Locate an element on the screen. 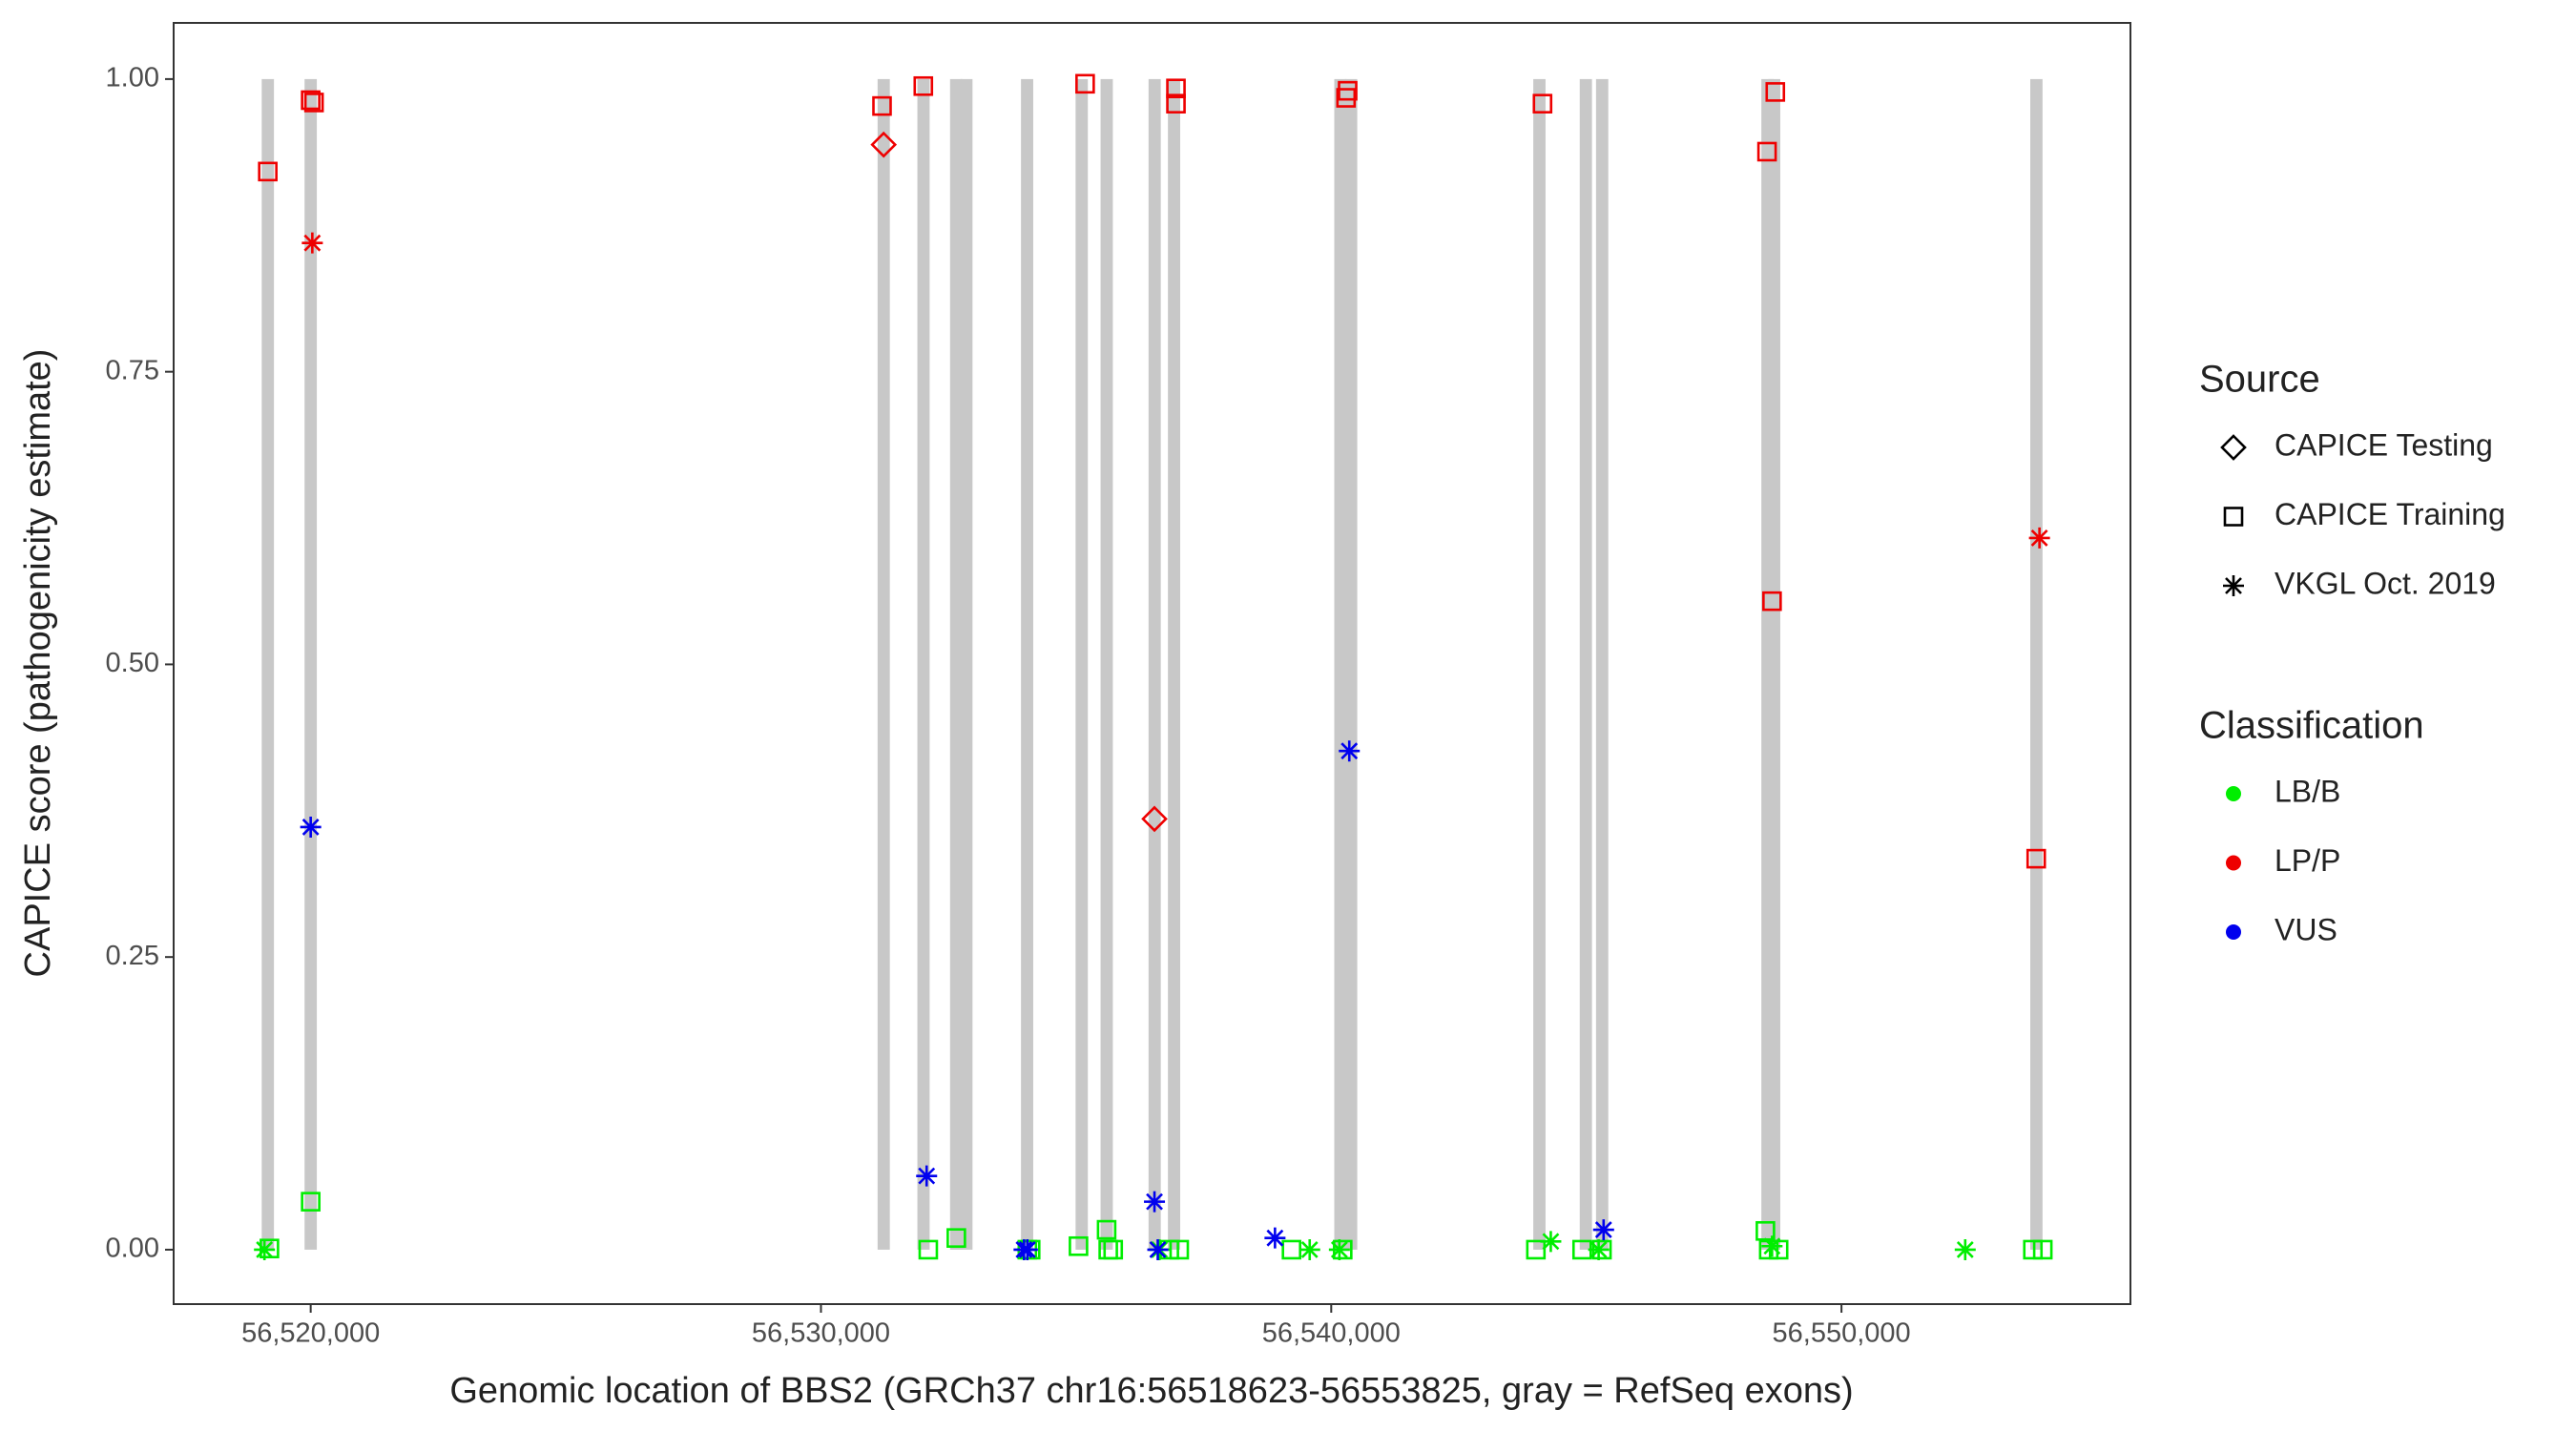 Image resolution: width=2576 pixels, height=1431 pixels. y-tick-label: 0.75 is located at coordinates (132, 370).